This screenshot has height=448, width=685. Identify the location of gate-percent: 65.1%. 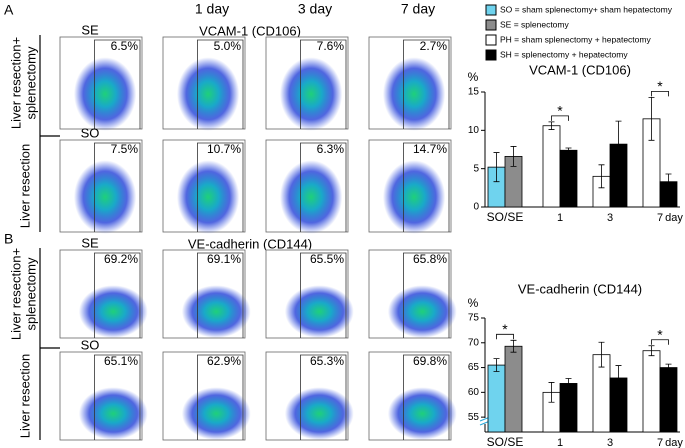
(121, 361).